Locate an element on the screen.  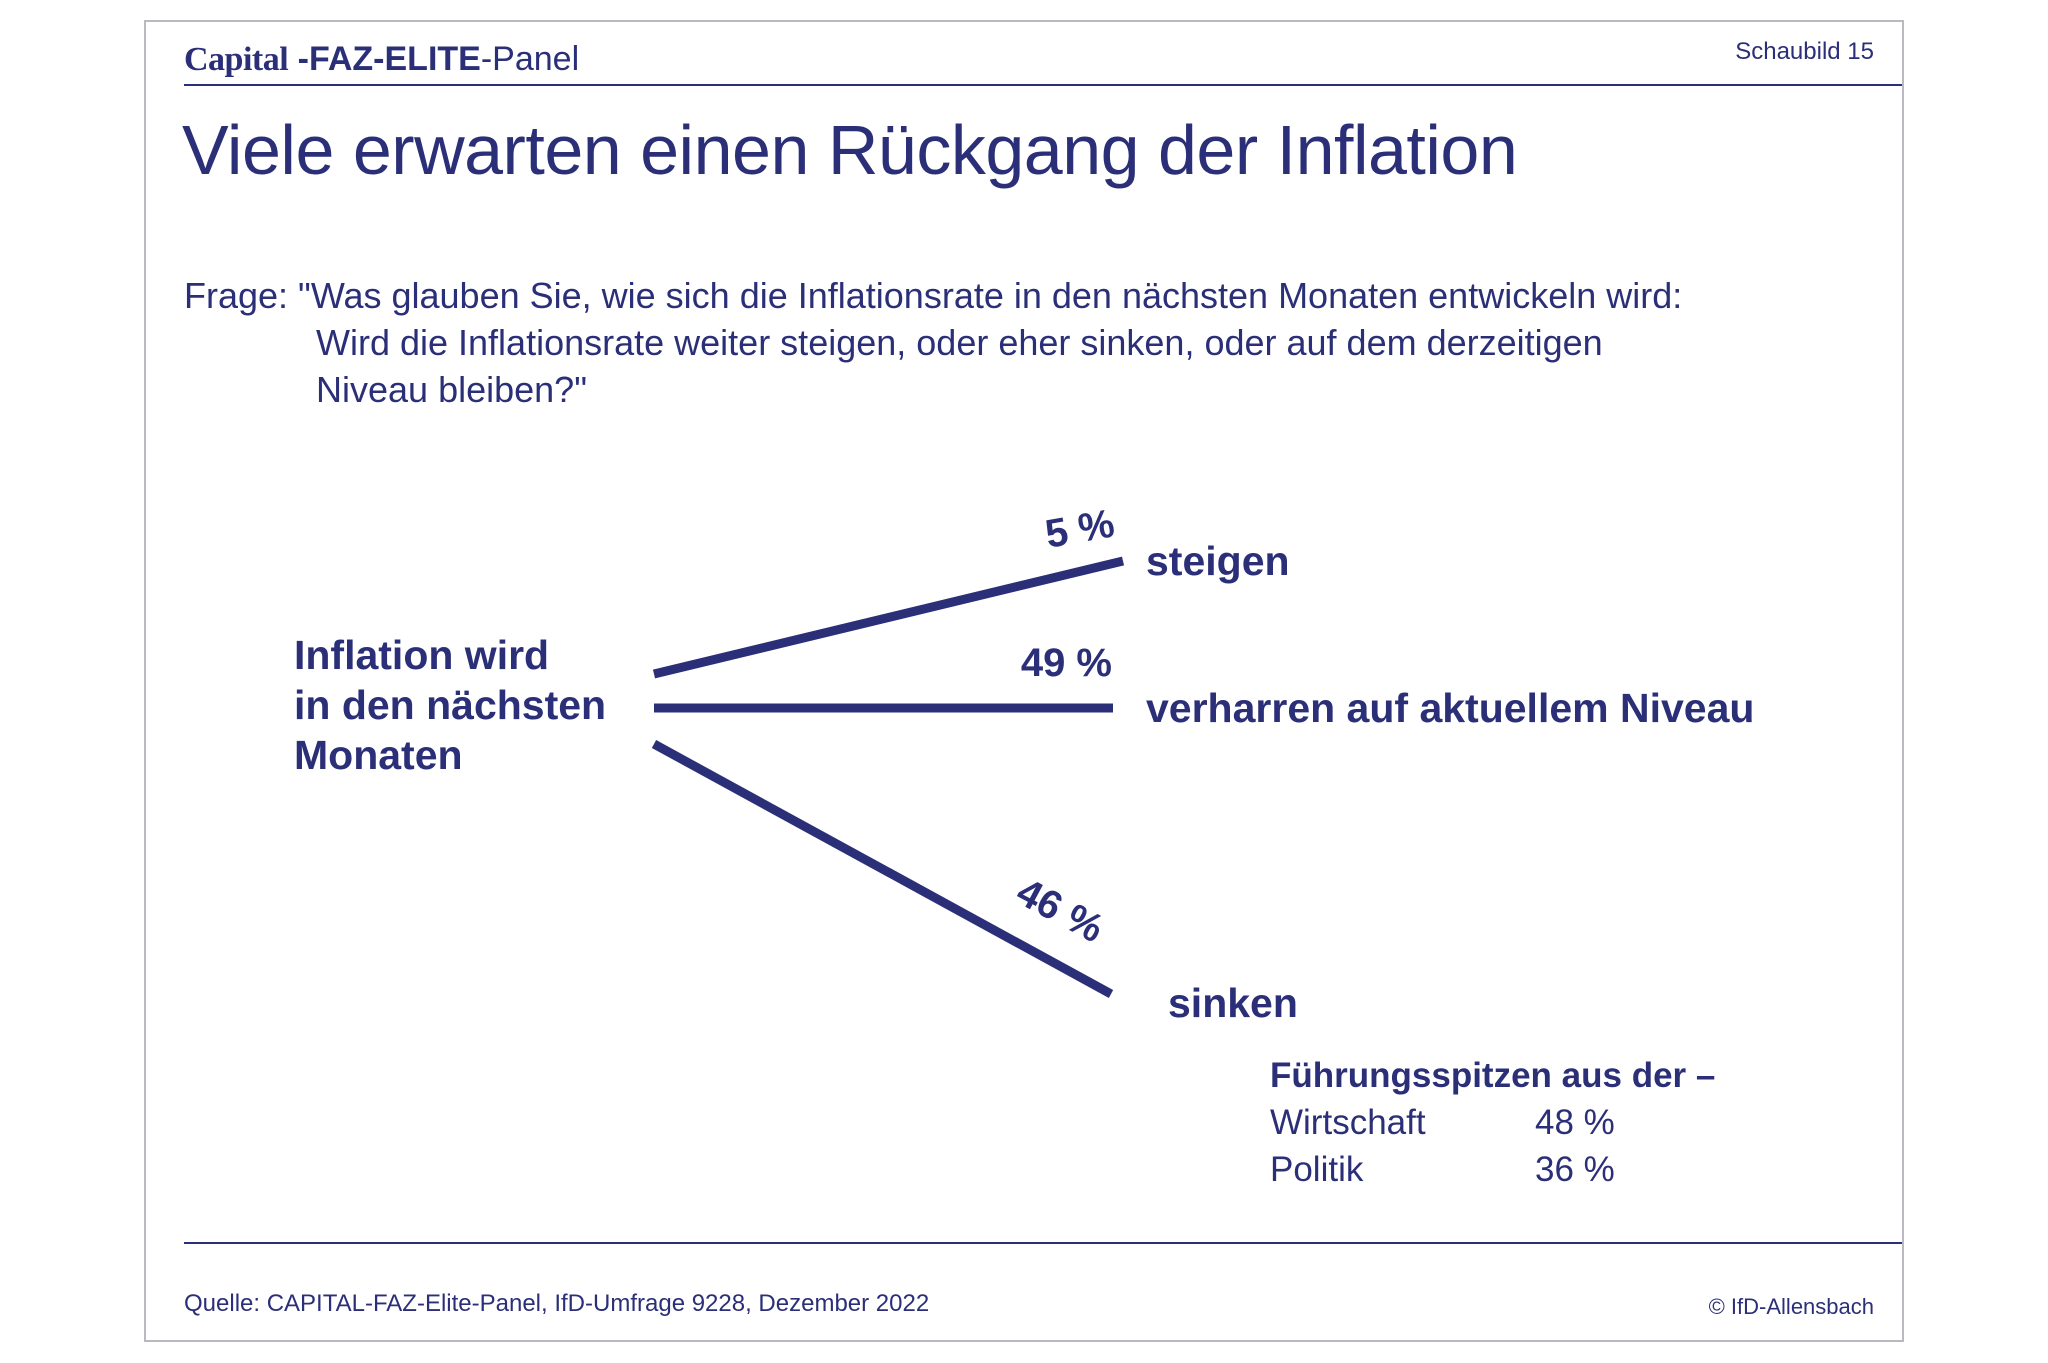
chart-subject: Inflation wird in den nächsten Monaten is located at coordinates (450, 705).